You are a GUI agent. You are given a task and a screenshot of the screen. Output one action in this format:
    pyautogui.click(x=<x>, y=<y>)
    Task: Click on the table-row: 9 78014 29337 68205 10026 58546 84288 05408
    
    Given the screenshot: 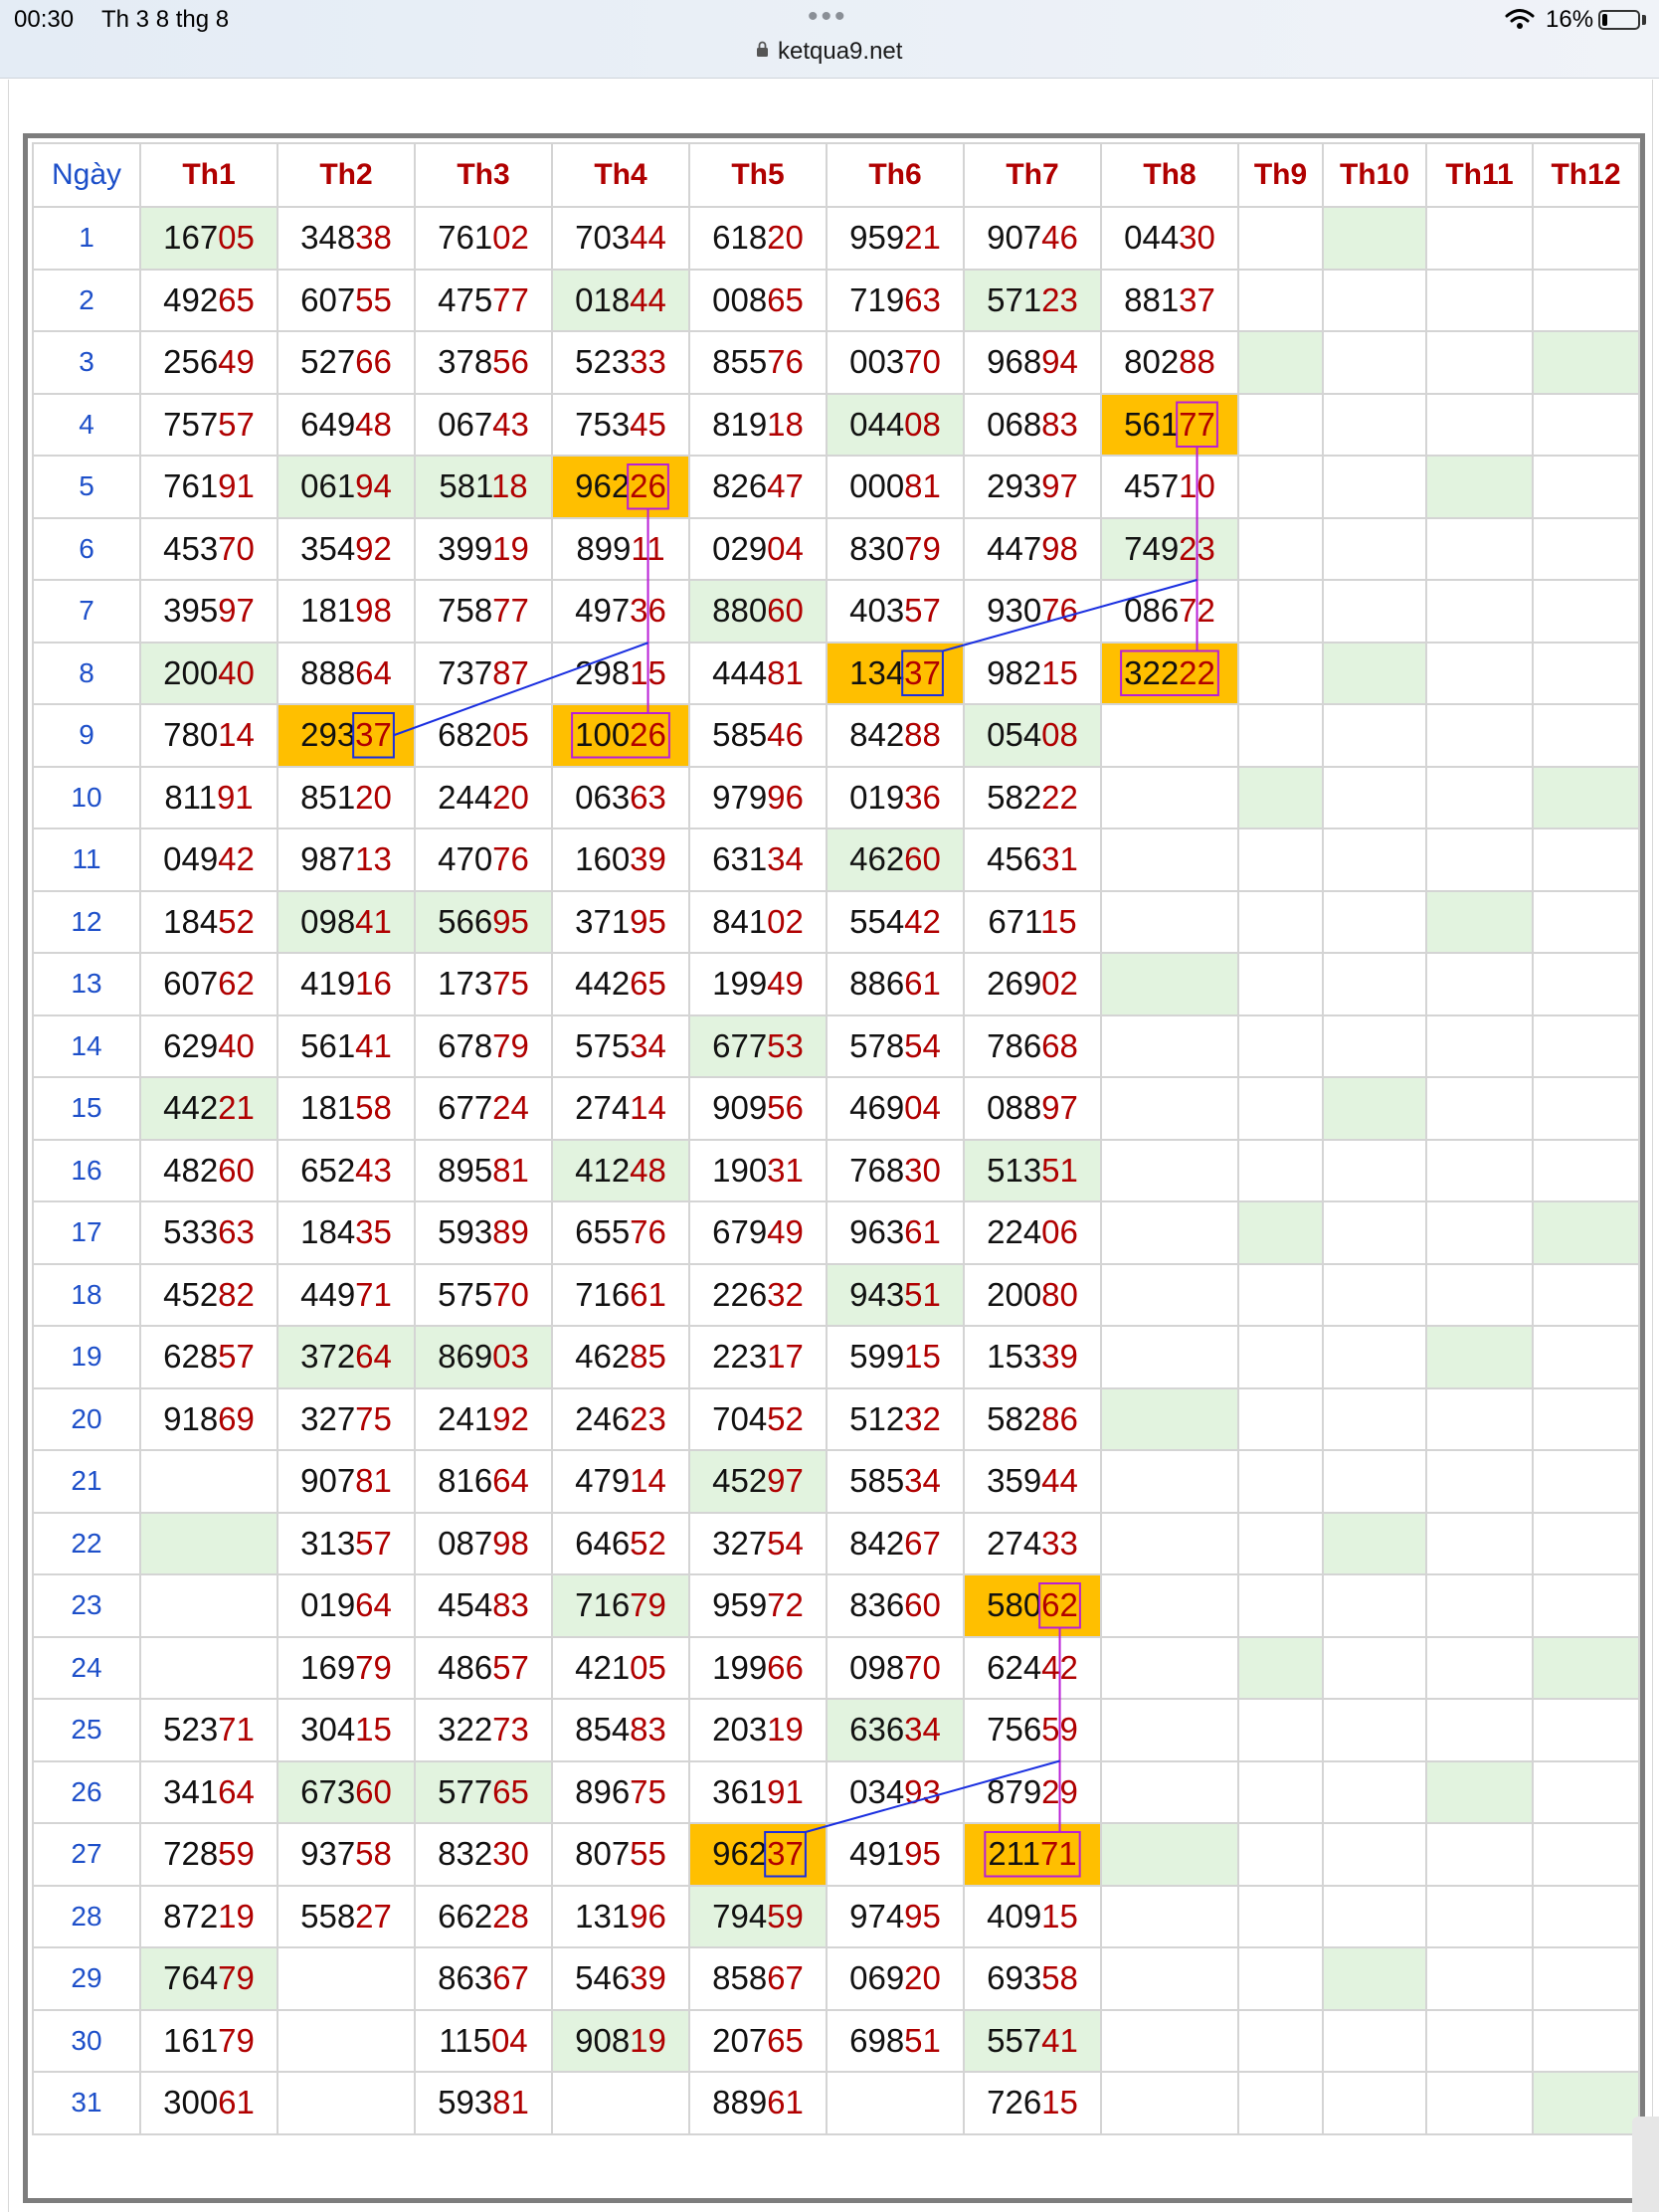 What is the action you would take?
    pyautogui.click(x=836, y=735)
    